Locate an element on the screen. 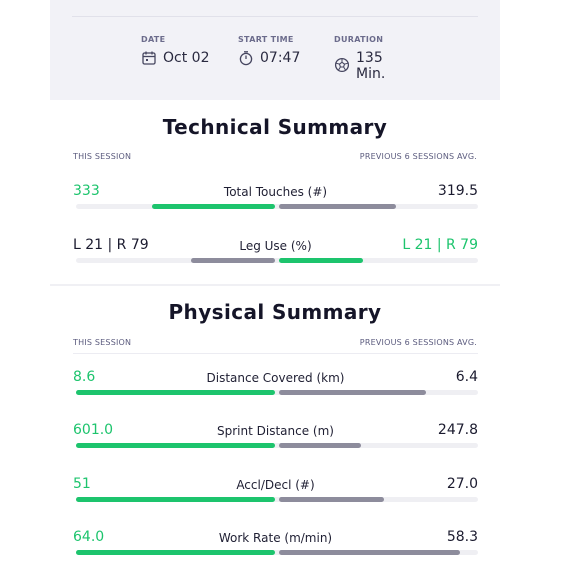 Image resolution: width=562 pixels, height=574 pixels. metric-row-total-touches: 333 Total Touches (#) 319.5 is located at coordinates (275, 198).